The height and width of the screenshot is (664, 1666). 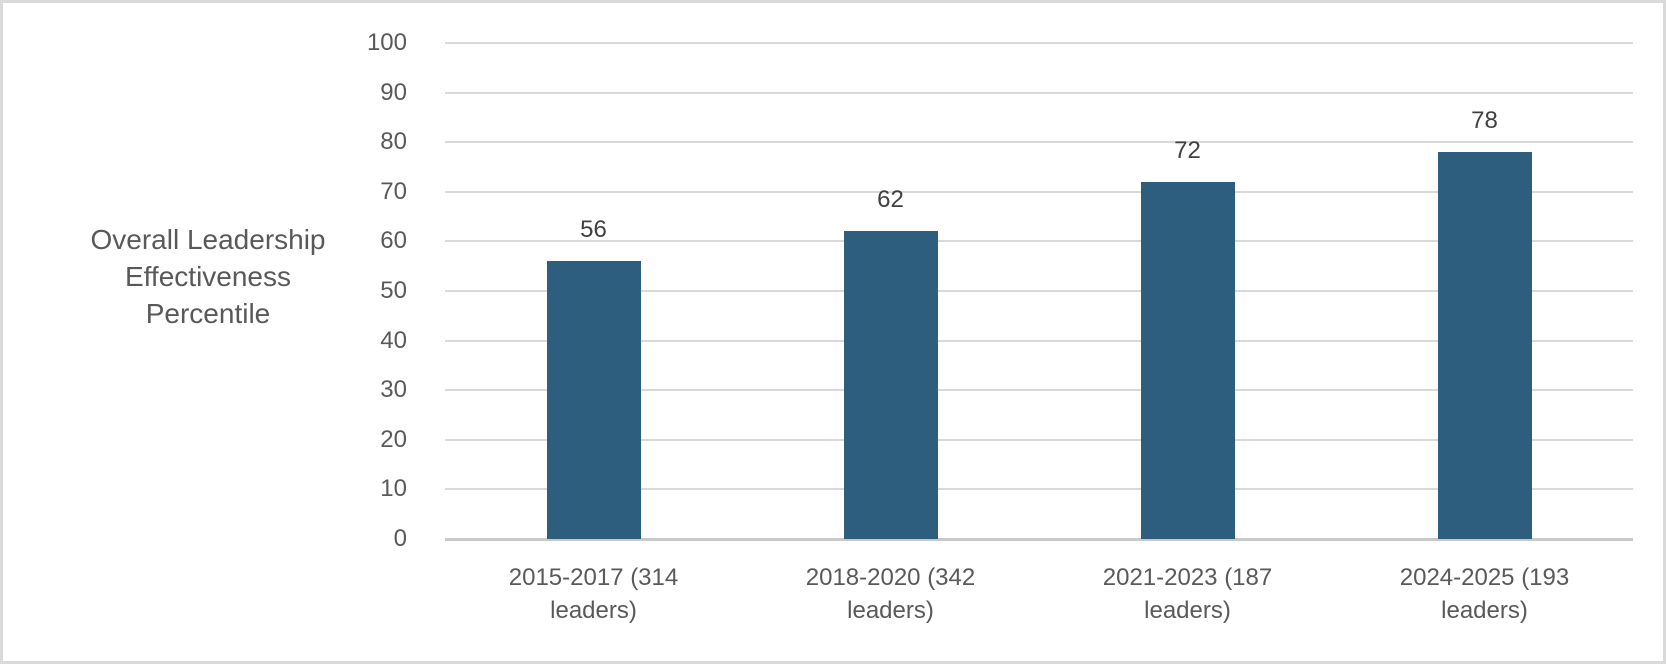 What do you see at coordinates (386, 42) in the screenshot?
I see `y-tick-label: 100` at bounding box center [386, 42].